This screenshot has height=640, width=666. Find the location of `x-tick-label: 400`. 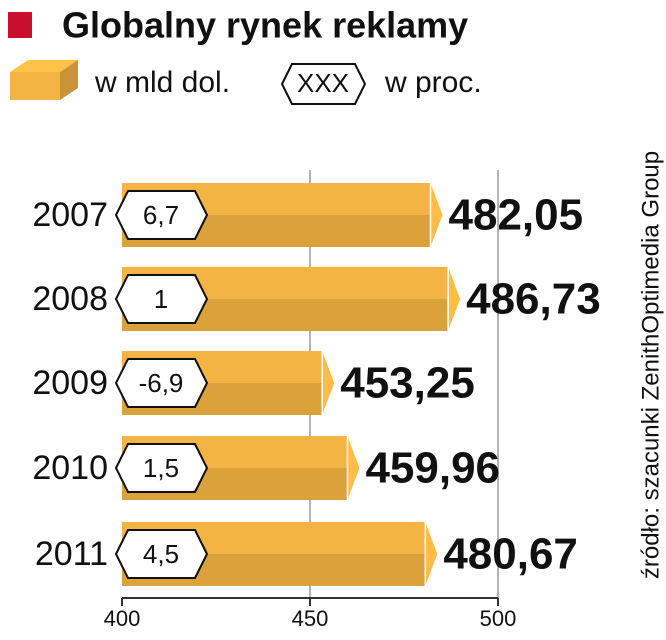

x-tick-label: 400 is located at coordinates (122, 618).